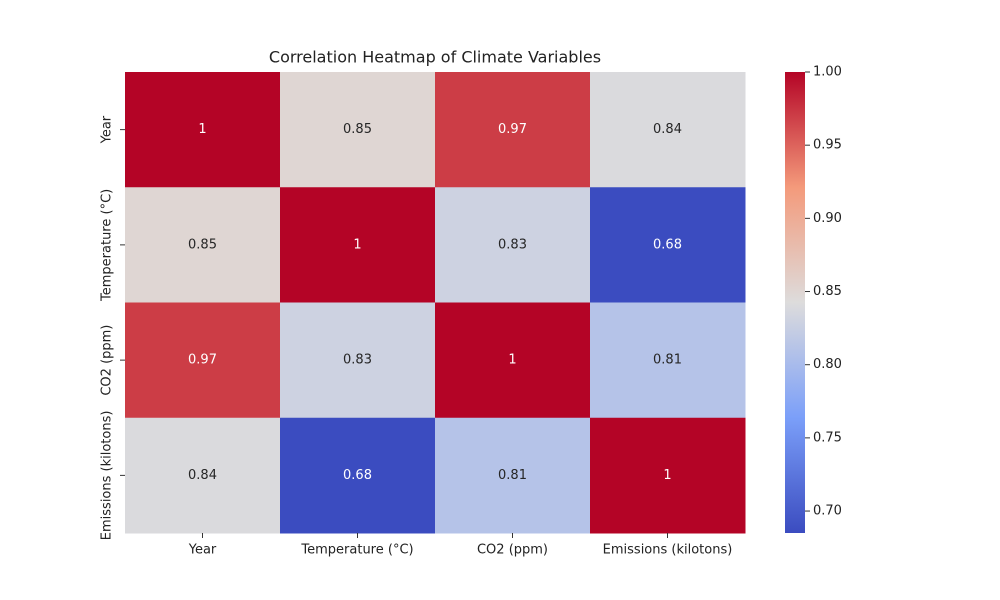 The image size is (1000, 600). What do you see at coordinates (827, 511) in the screenshot?
I see `colorbar-tick-label: 0.70` at bounding box center [827, 511].